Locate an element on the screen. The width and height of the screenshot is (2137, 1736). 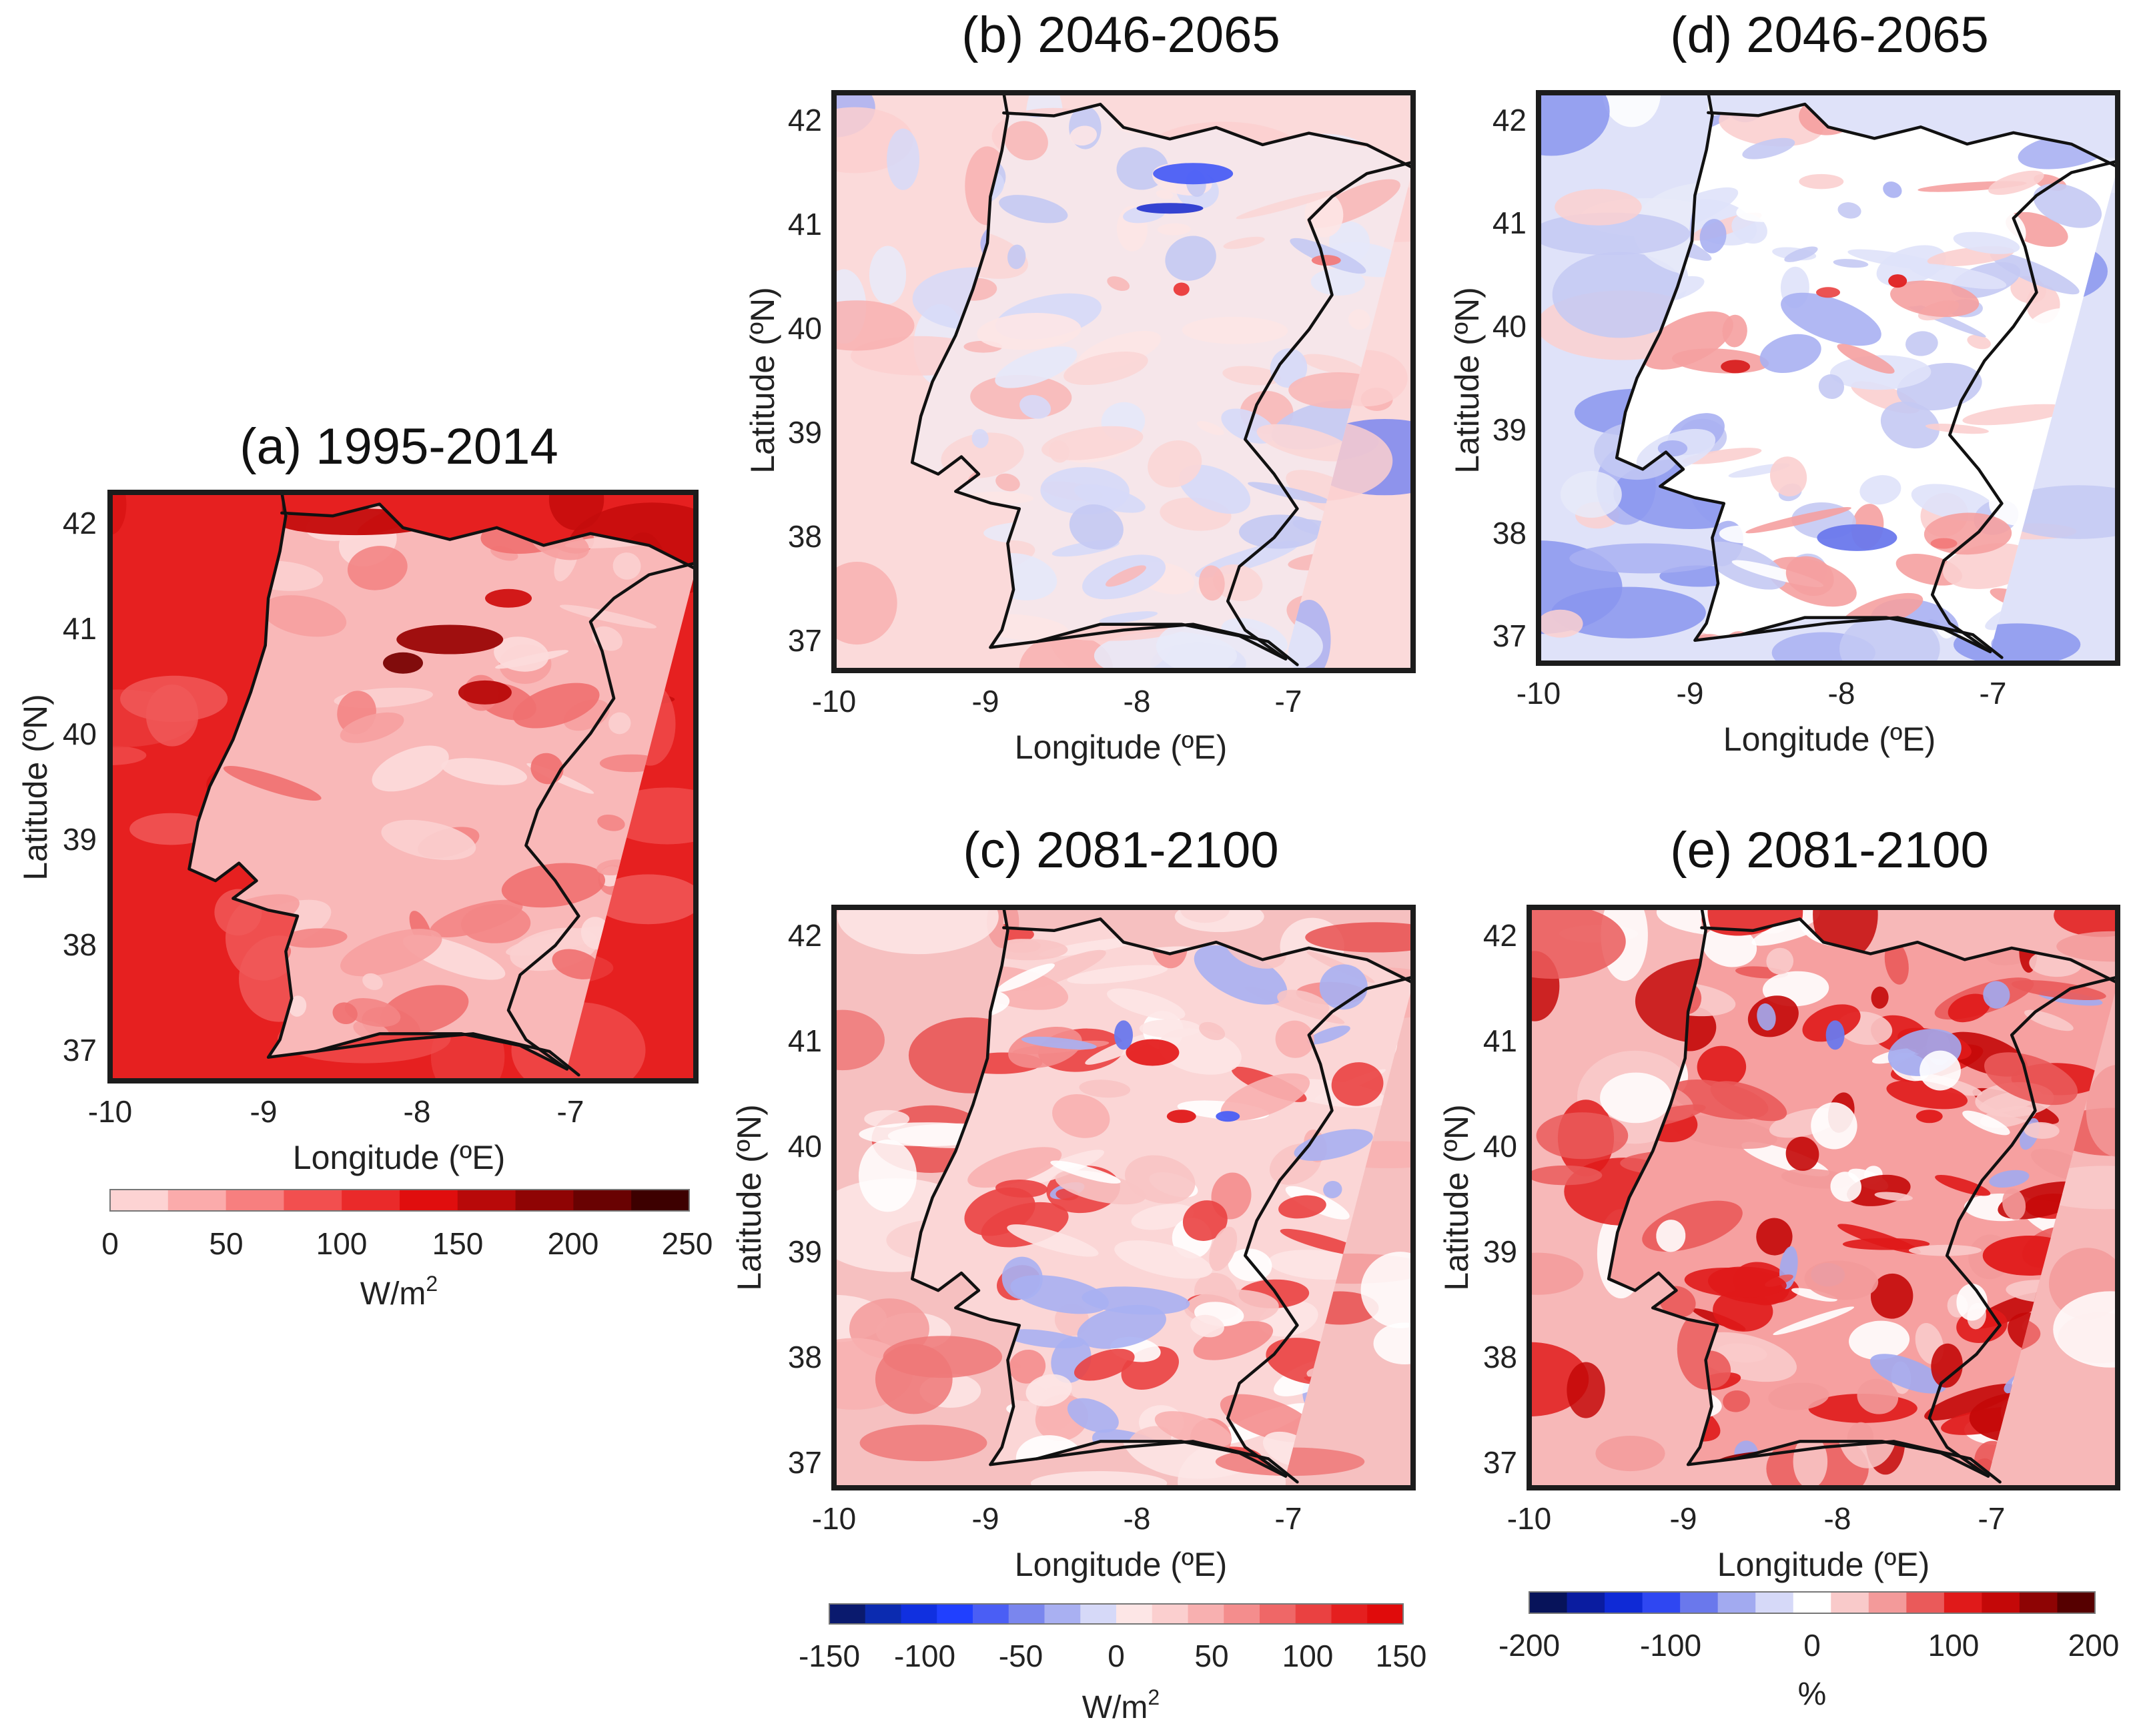
colorbar-tick: -200 is located at coordinates (1529, 1646).